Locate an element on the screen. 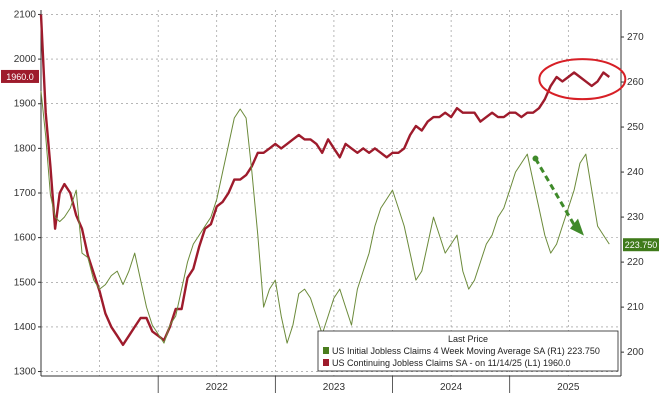  right-tick-label: 250 is located at coordinates (635, 127).